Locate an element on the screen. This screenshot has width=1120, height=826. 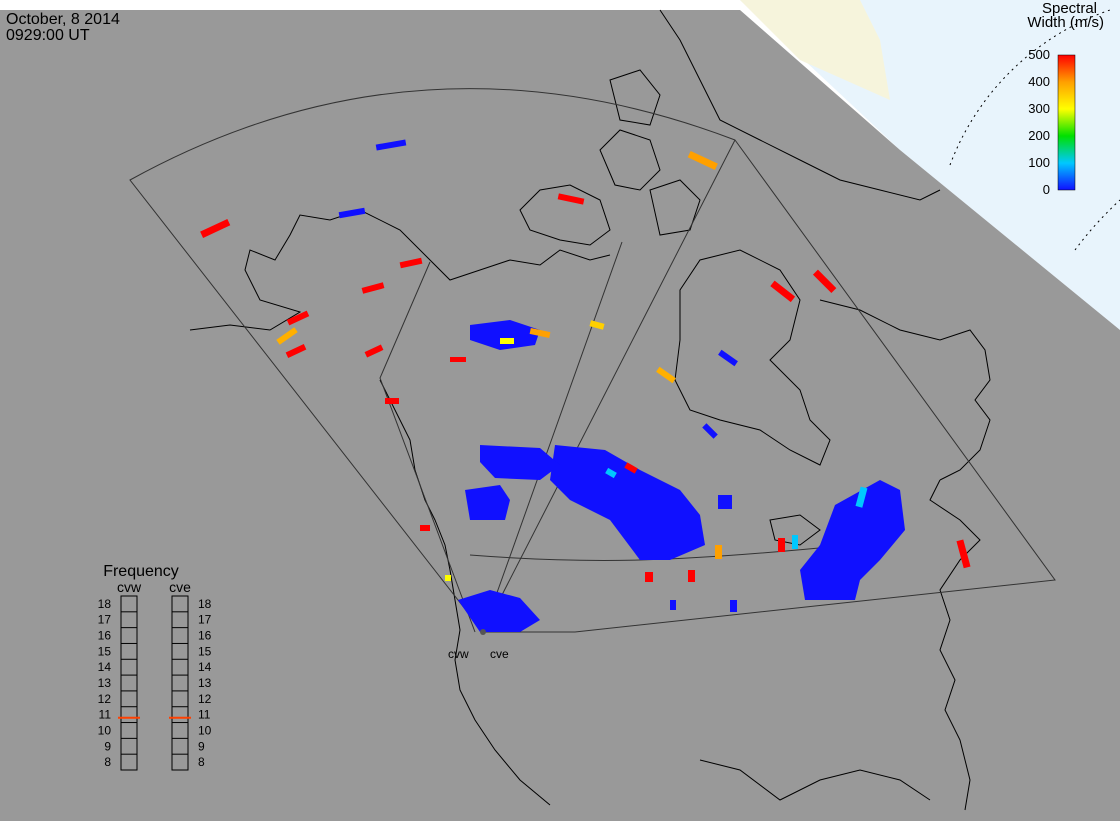
frequency-tick-label-left: 10 is located at coordinates (105, 730).